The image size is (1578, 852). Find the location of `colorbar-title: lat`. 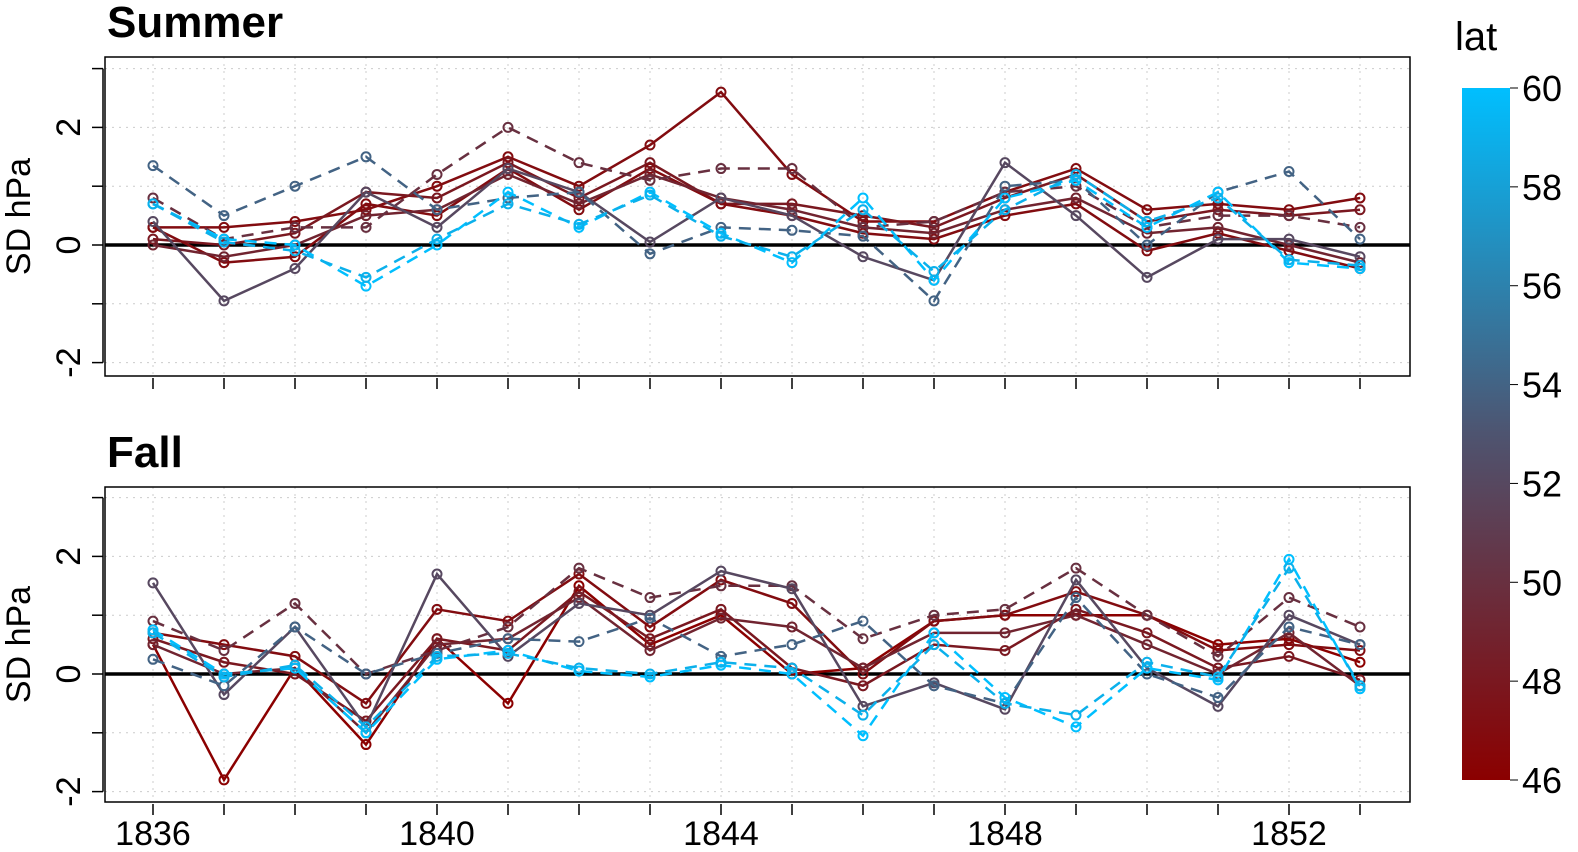

colorbar-title: lat is located at coordinates (1476, 37).